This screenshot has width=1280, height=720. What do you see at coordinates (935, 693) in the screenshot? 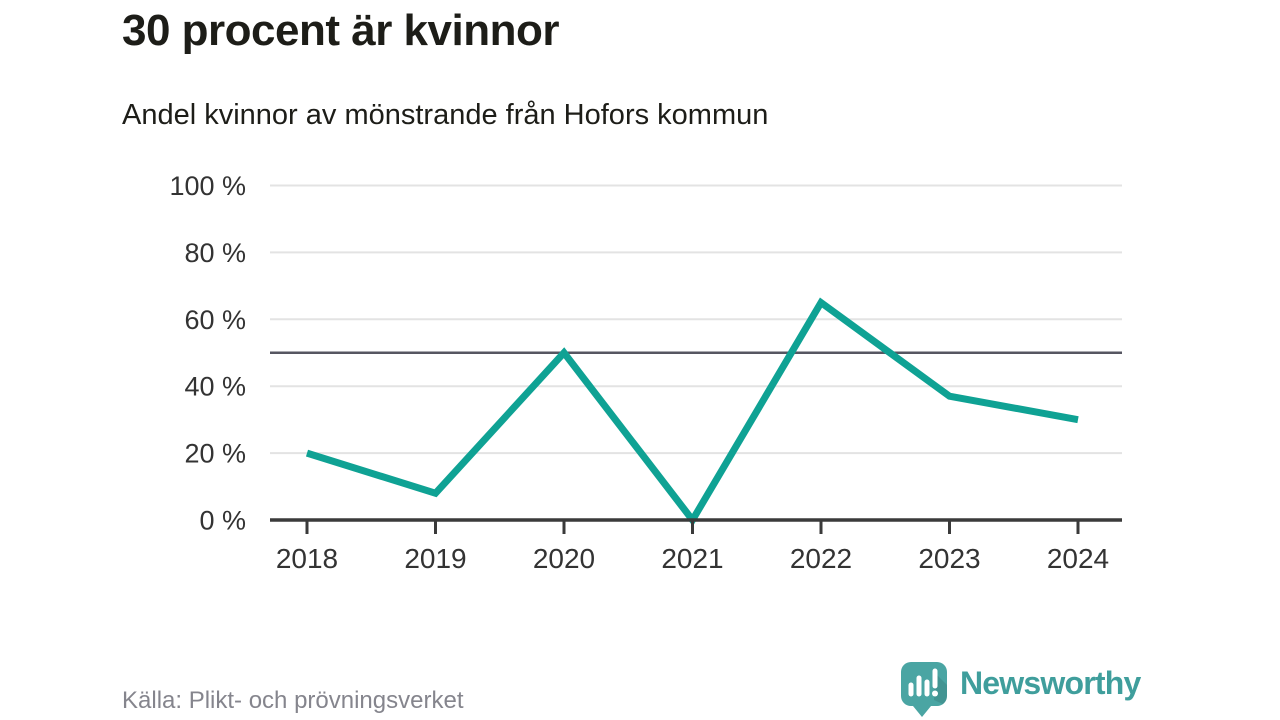
I see `logo-exclamation-dot` at bounding box center [935, 693].